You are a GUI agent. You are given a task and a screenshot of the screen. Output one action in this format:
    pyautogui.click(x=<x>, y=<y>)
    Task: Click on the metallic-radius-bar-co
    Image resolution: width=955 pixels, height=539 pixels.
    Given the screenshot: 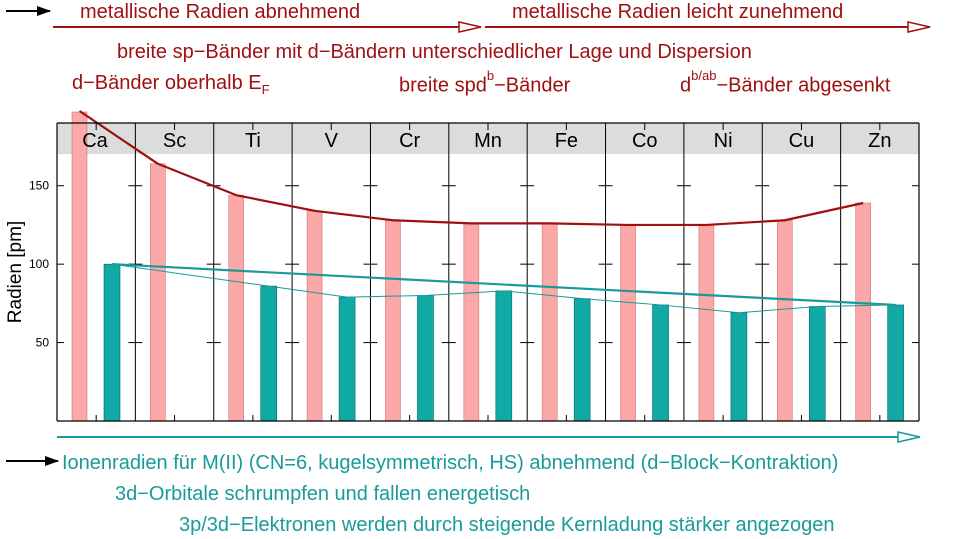 What is the action you would take?
    pyautogui.click(x=628, y=323)
    